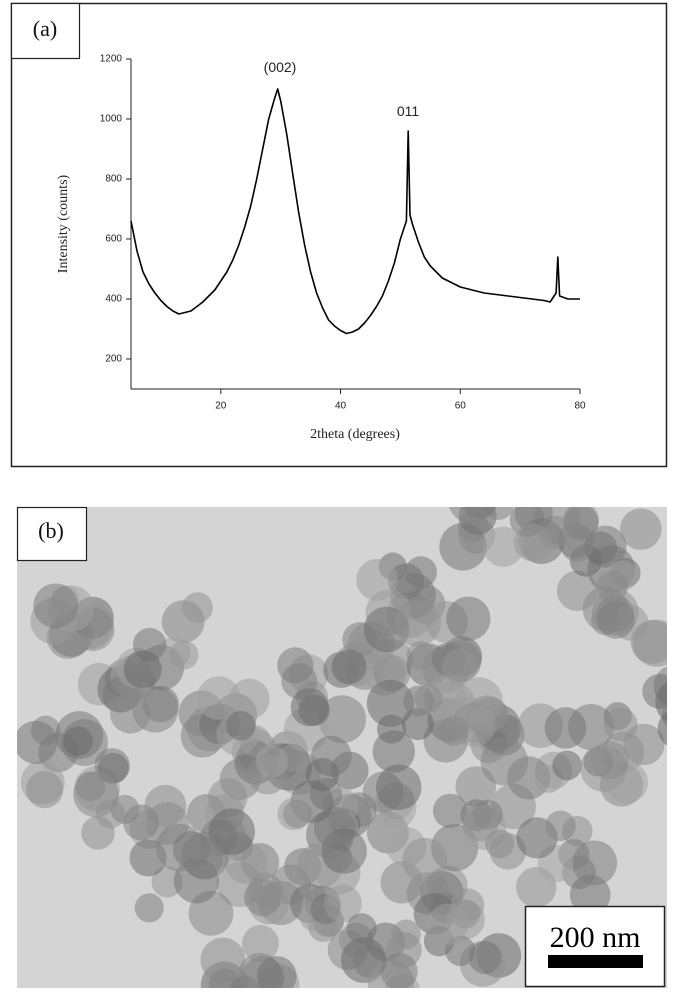  I want to click on scale-bar-label: 200 nm, so click(595, 937).